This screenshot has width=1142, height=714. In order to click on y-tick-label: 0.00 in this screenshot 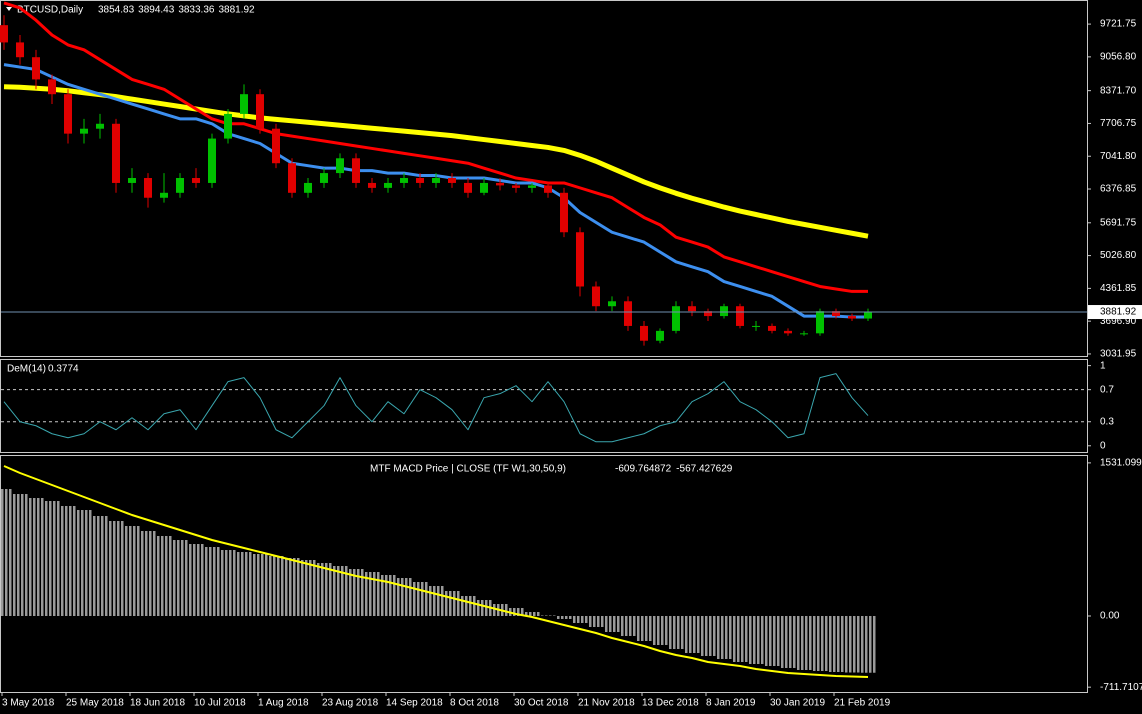, I will do `click(1110, 616)`.